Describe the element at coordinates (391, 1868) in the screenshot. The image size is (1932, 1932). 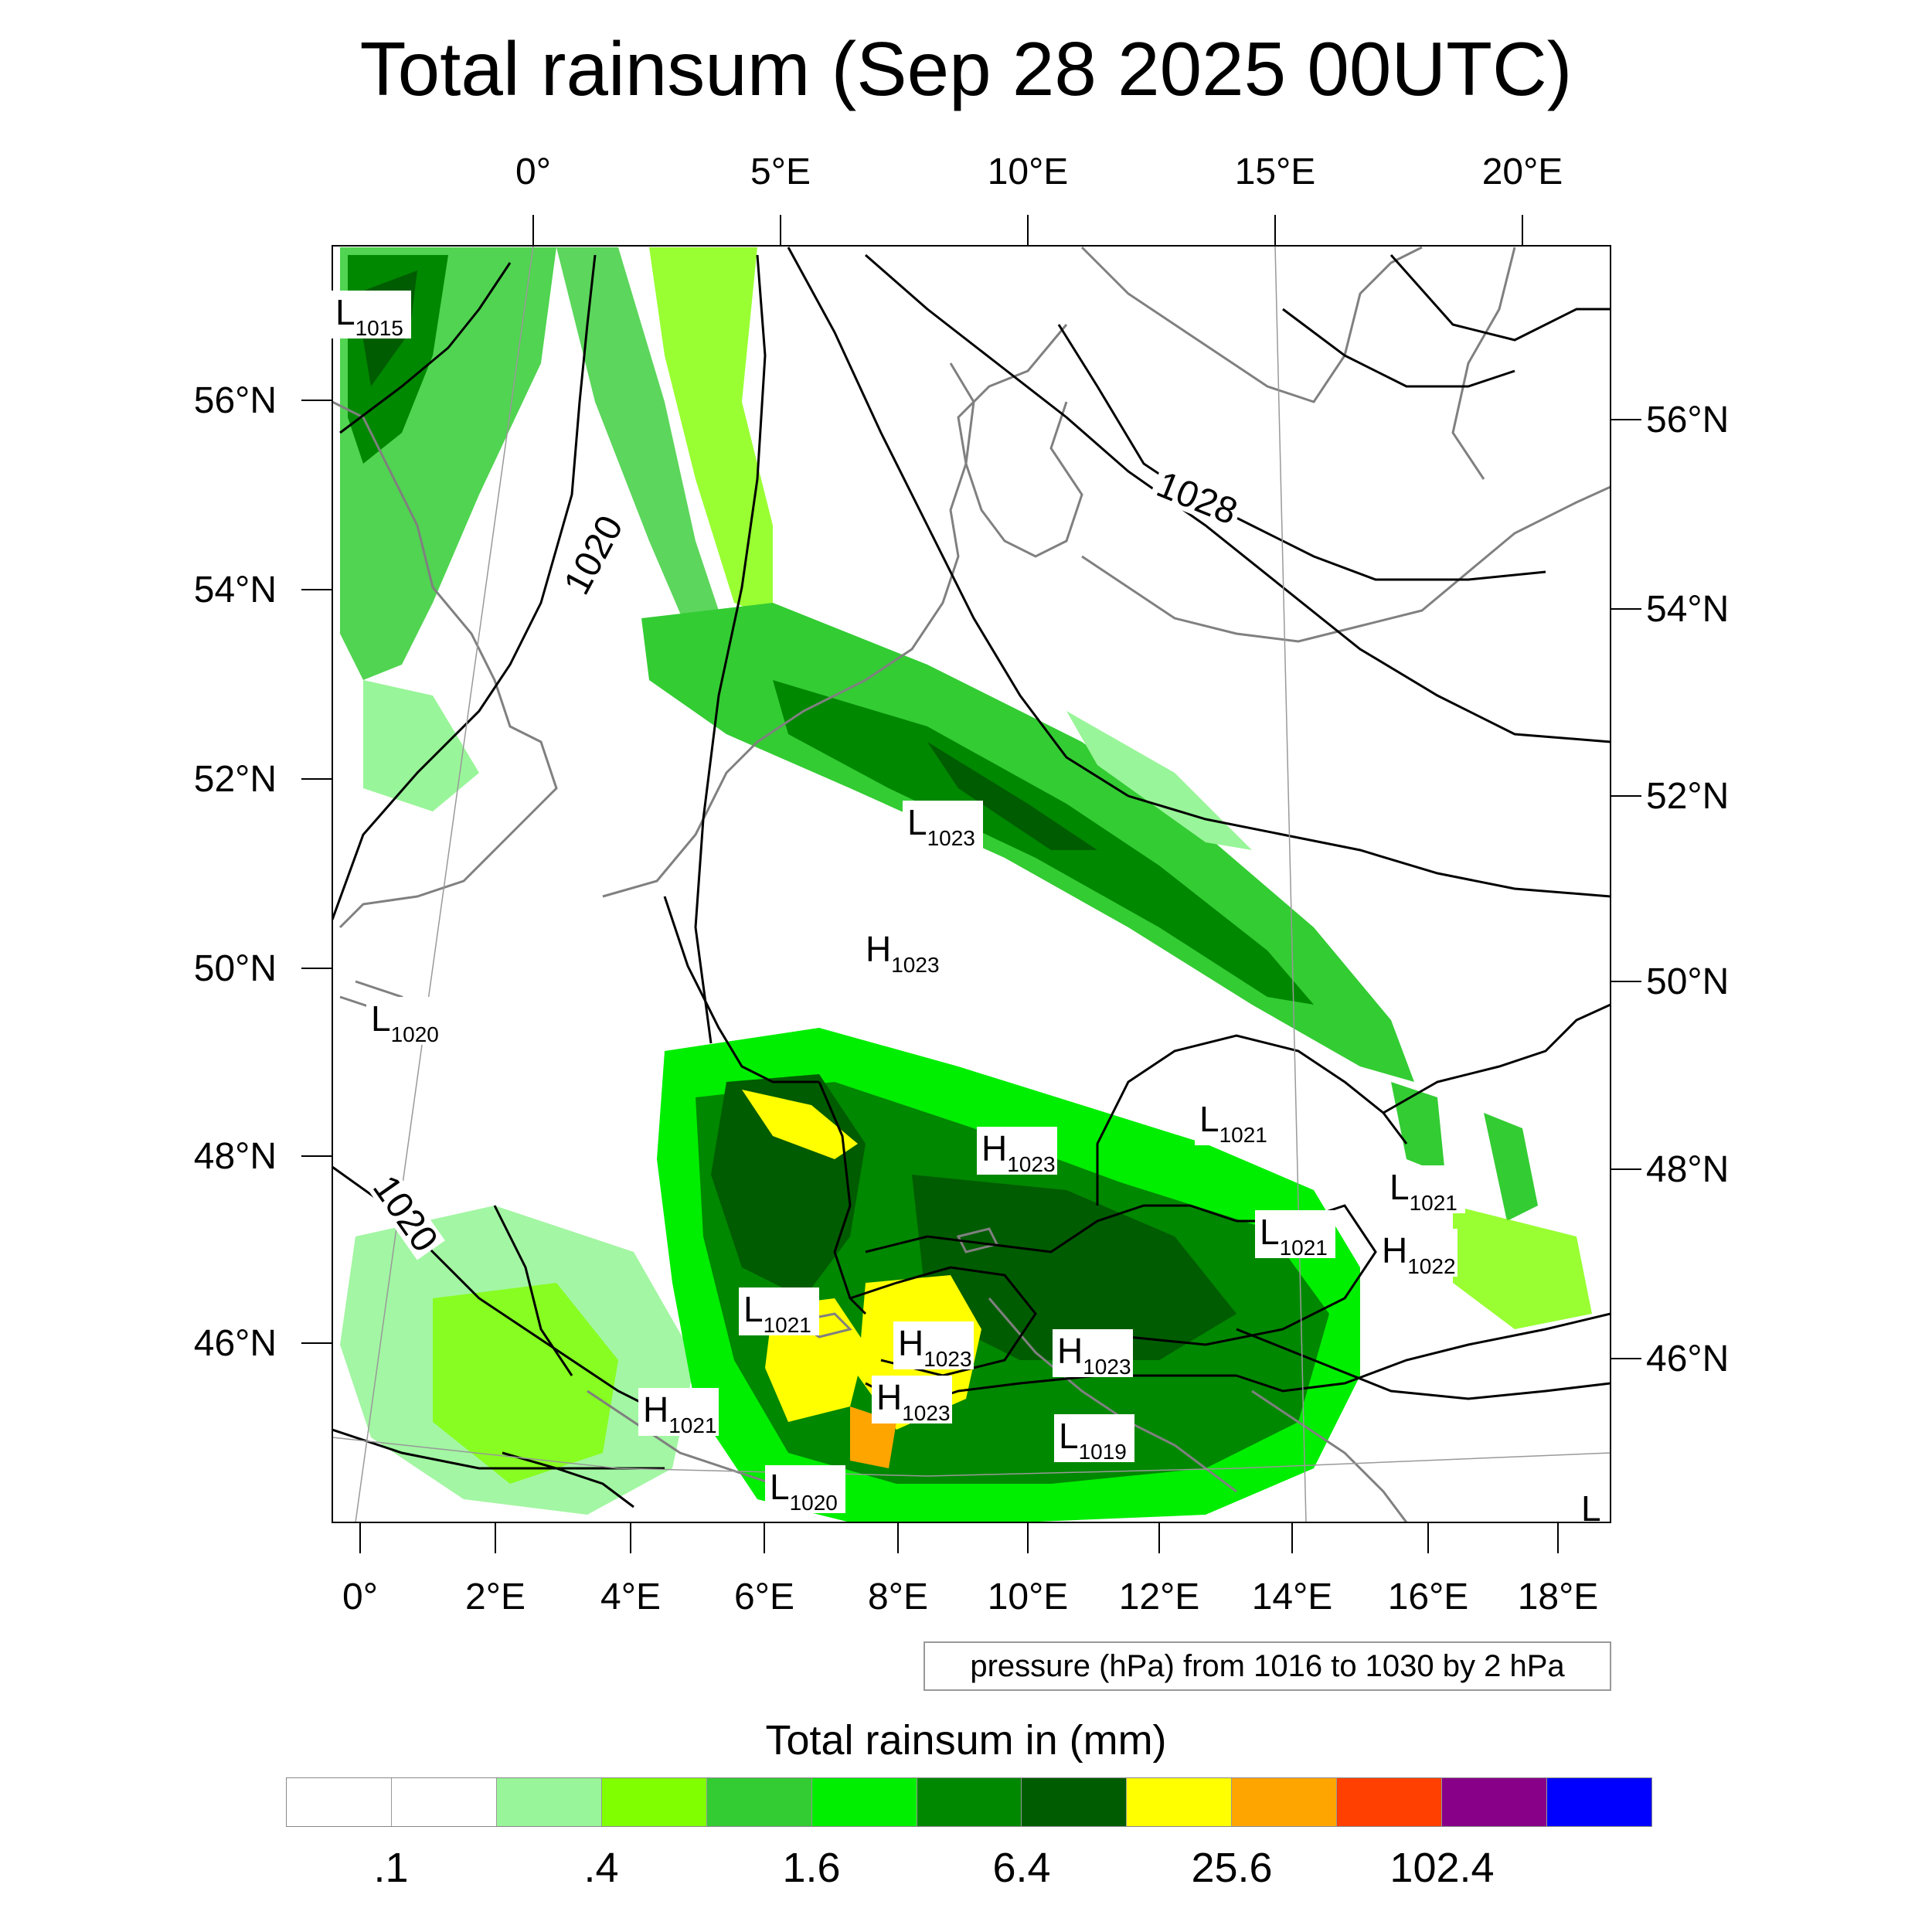
I see `colorbar-label: .1` at that location.